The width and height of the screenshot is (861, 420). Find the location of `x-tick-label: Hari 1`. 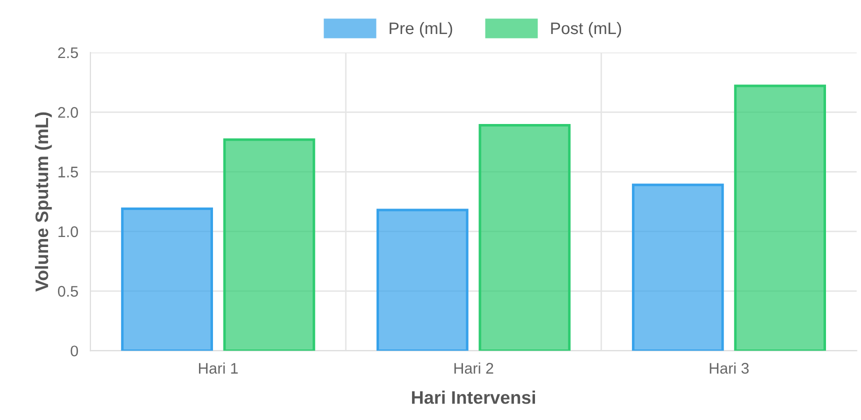

x-tick-label: Hari 1 is located at coordinates (218, 368).